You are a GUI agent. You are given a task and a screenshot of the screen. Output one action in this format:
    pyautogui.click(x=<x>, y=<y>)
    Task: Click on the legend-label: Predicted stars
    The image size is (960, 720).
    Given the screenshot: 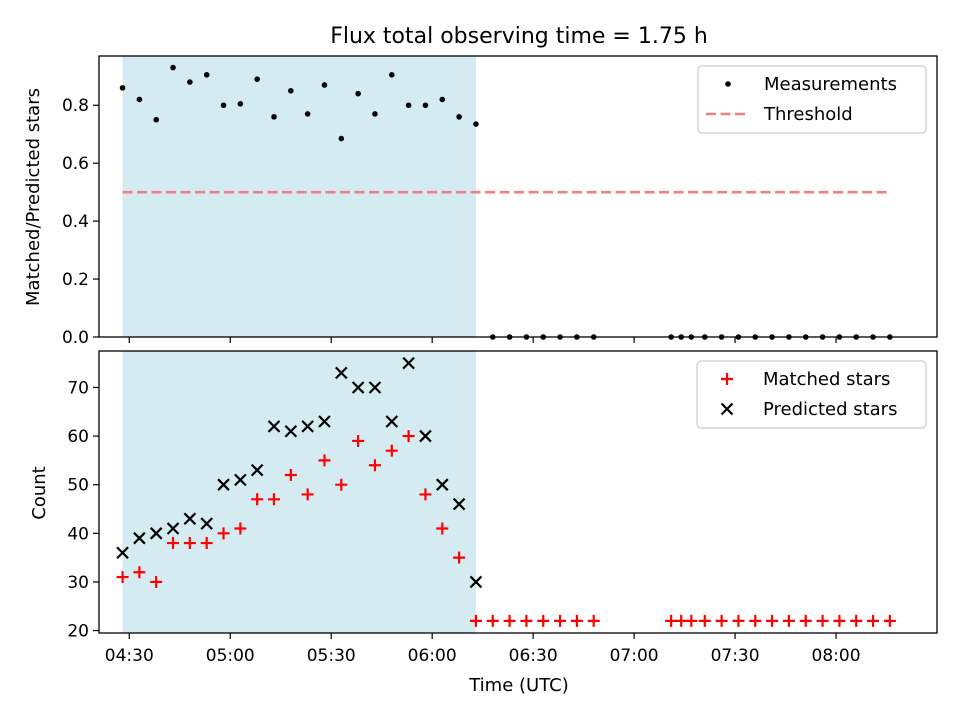 What is the action you would take?
    pyautogui.click(x=830, y=409)
    